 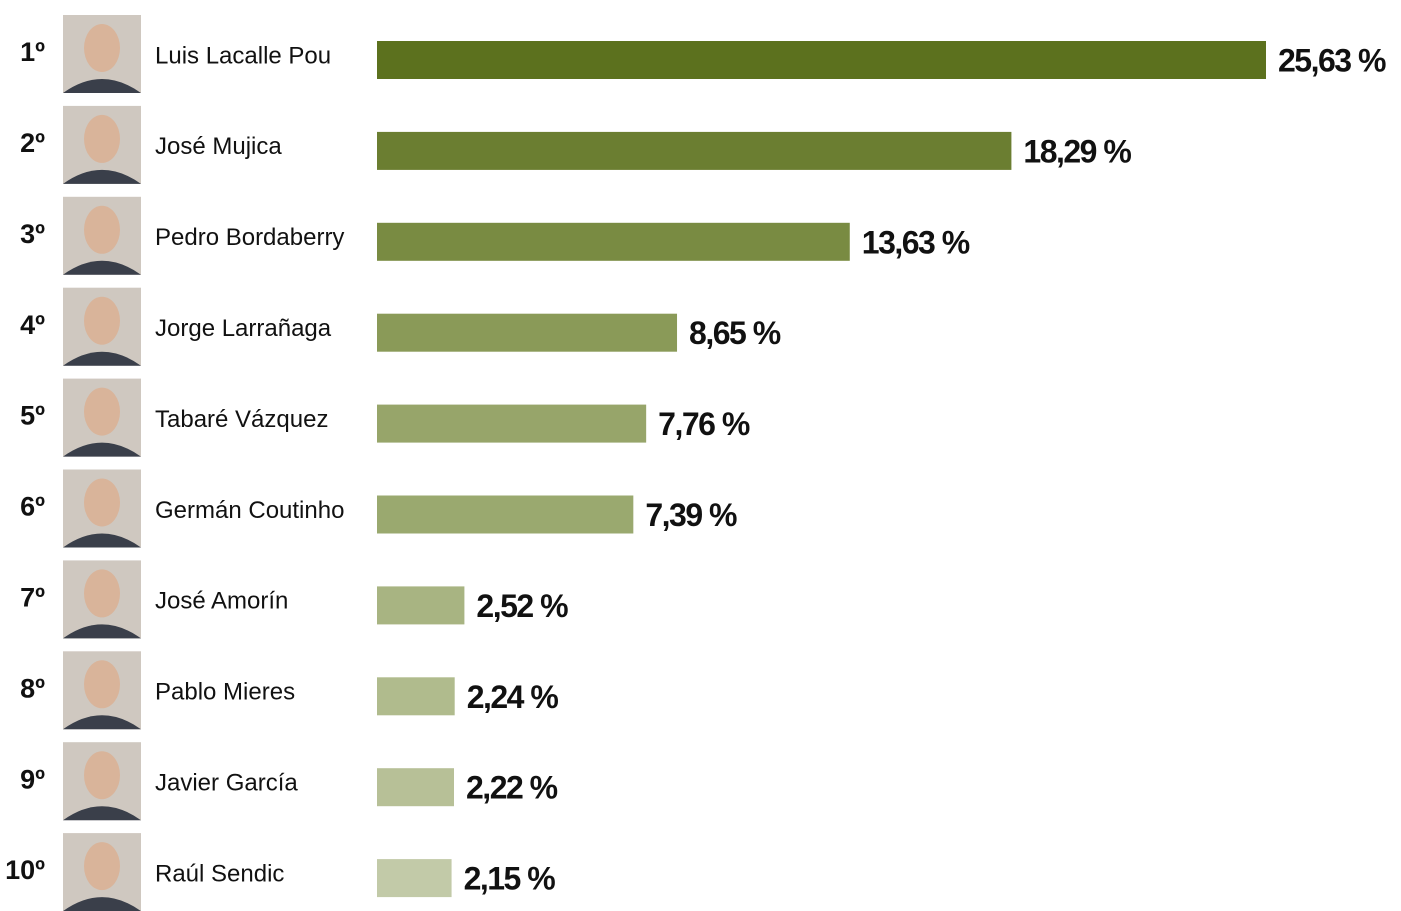 I want to click on rank: 10º, so click(x=25, y=870).